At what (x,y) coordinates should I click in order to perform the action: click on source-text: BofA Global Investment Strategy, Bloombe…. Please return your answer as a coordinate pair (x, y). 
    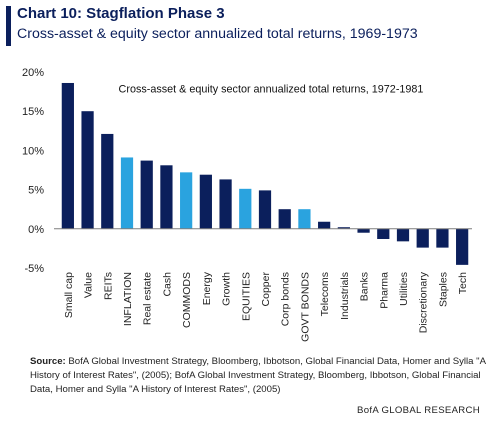
    Looking at the image, I should click on (258, 375).